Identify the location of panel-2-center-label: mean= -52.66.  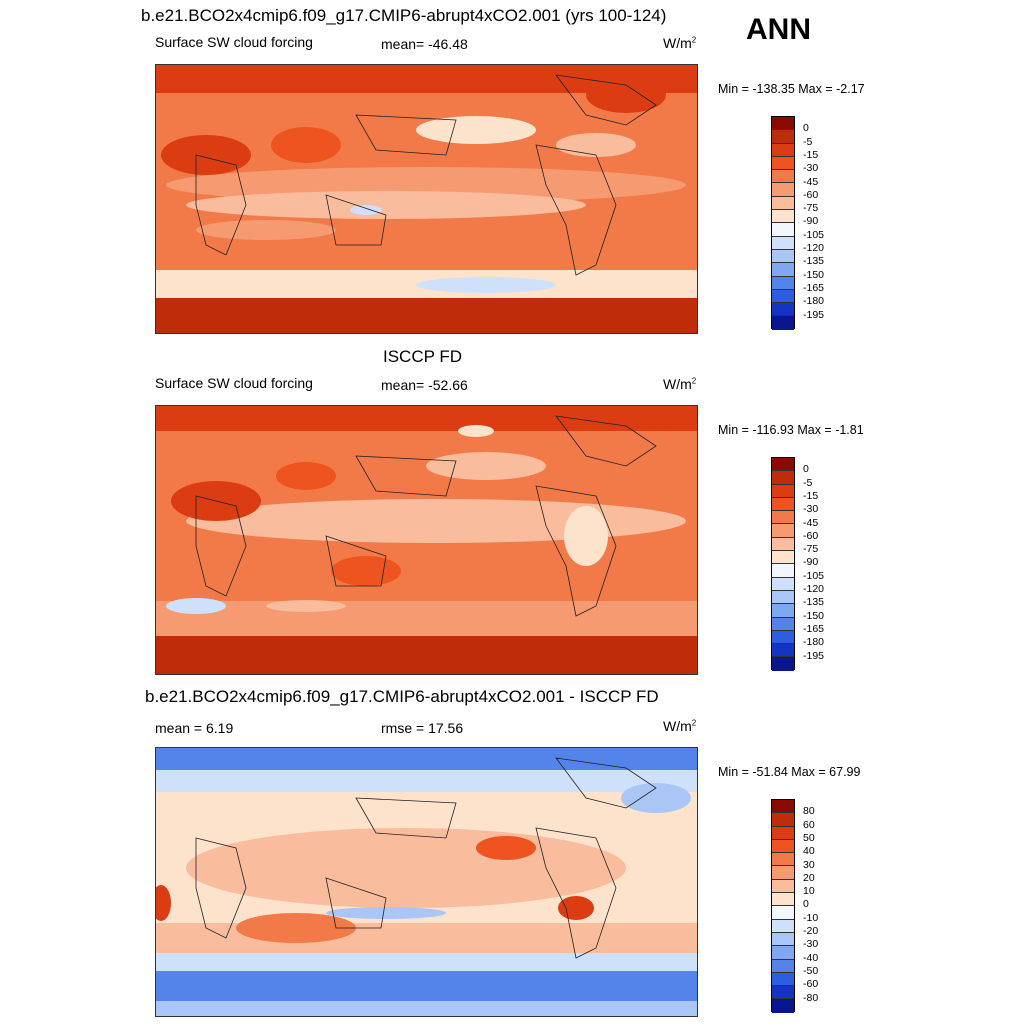
(424, 385).